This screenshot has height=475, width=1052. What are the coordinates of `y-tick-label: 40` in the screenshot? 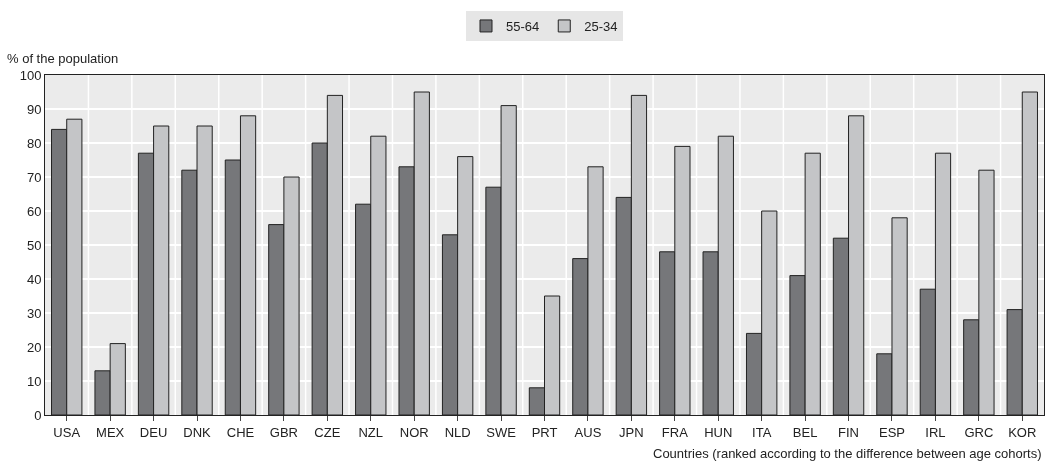 It's located at (34, 279).